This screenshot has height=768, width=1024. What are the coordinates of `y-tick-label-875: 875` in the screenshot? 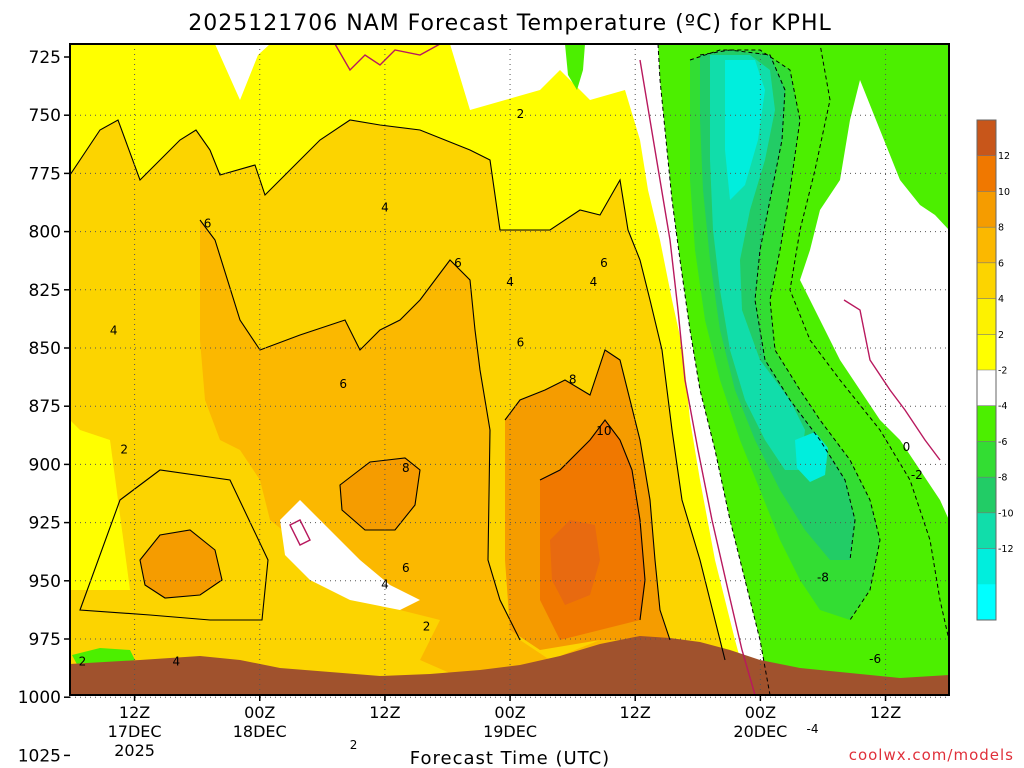 It's located at (45, 407).